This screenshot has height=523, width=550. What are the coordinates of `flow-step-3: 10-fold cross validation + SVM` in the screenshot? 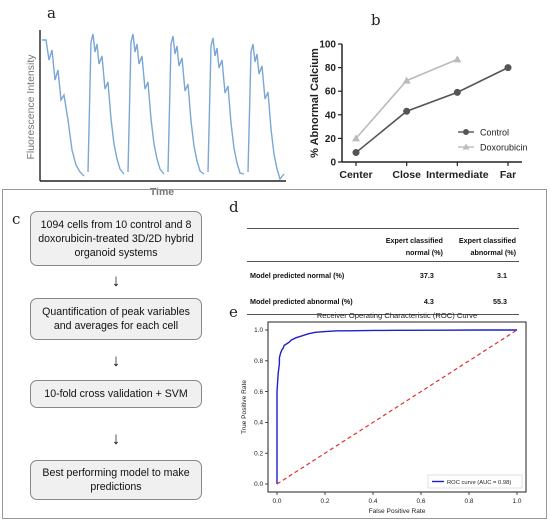 It's located at (116, 394).